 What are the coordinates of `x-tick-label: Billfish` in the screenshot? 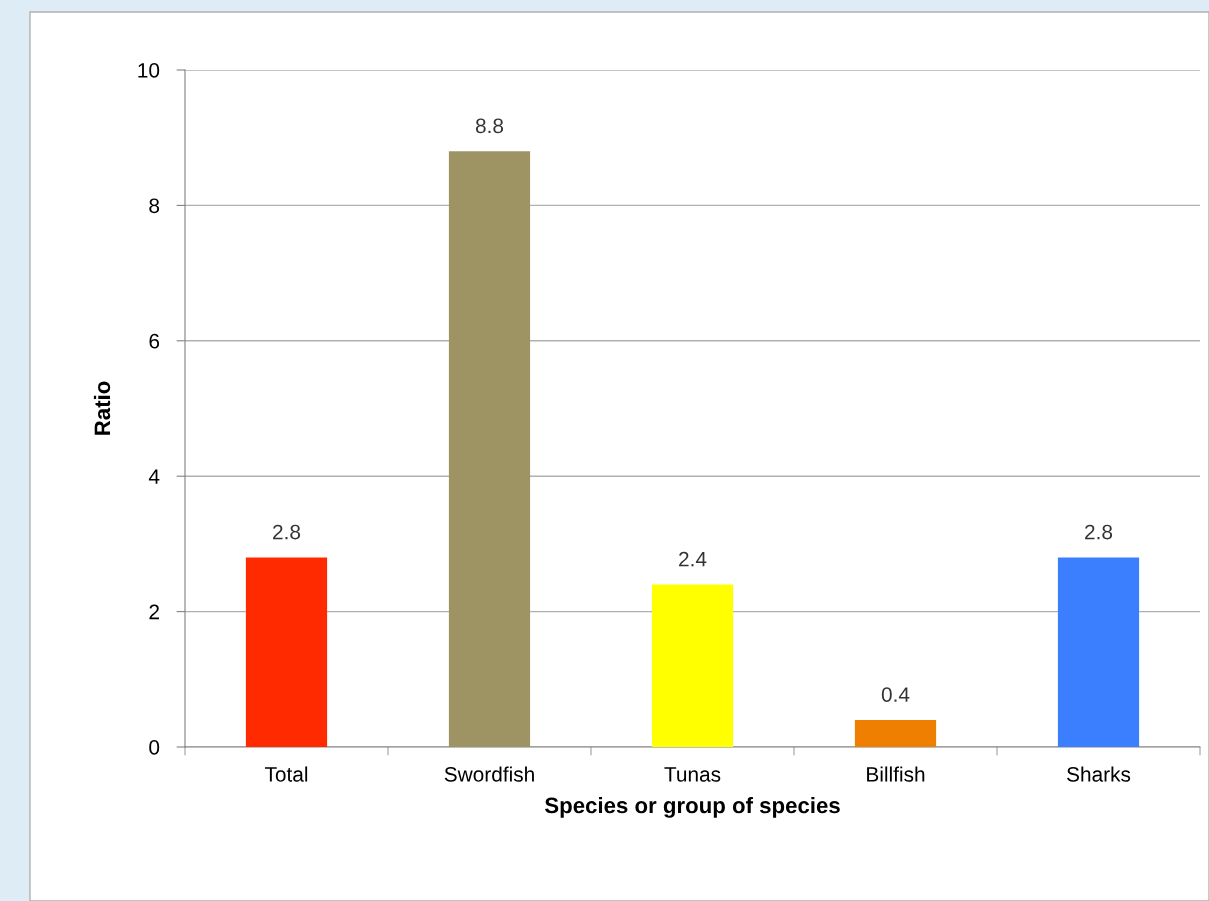 It's located at (896, 774).